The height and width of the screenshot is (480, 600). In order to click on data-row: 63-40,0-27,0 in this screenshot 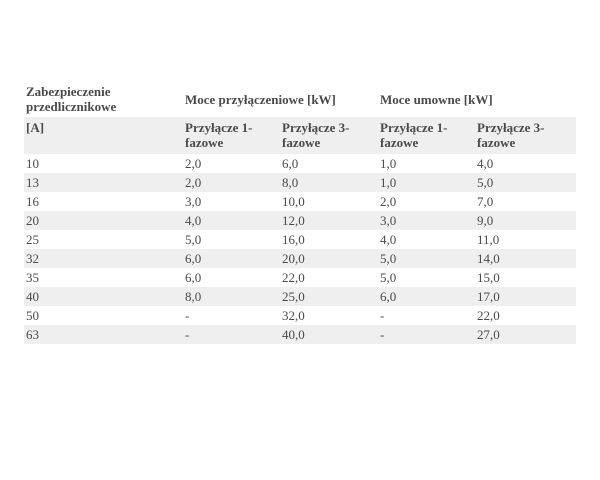, I will do `click(300, 334)`.